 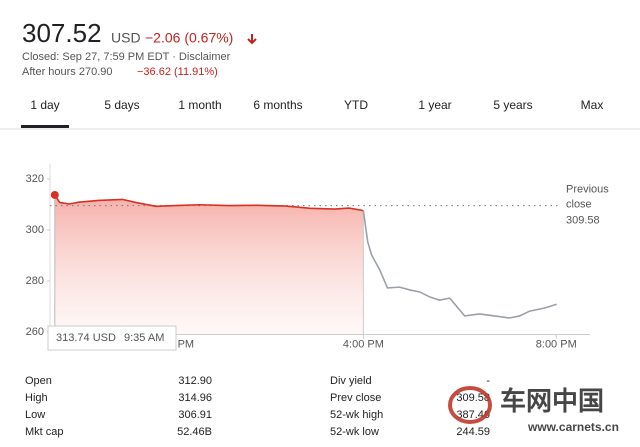 What do you see at coordinates (121, 105) in the screenshot?
I see `tab: 5 days` at bounding box center [121, 105].